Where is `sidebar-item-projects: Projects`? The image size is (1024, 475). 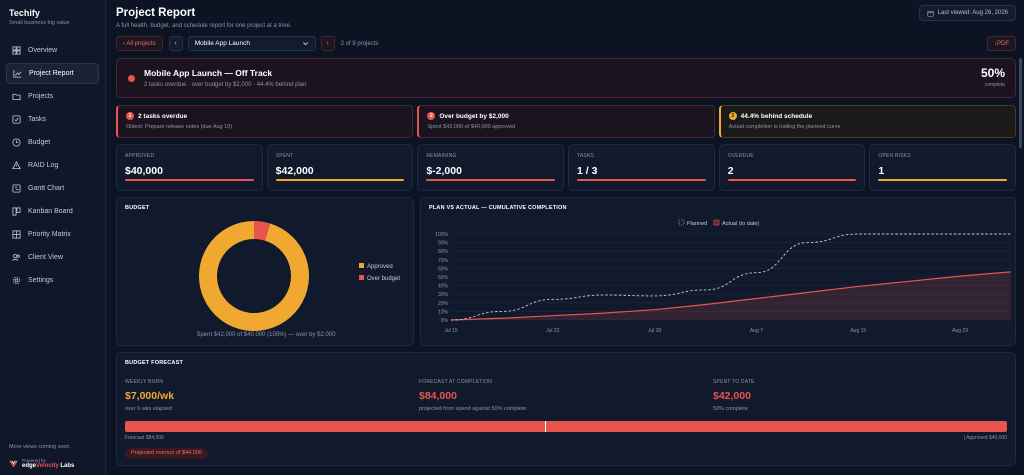
sidebar-item-projects: Projects is located at coordinates (52, 96).